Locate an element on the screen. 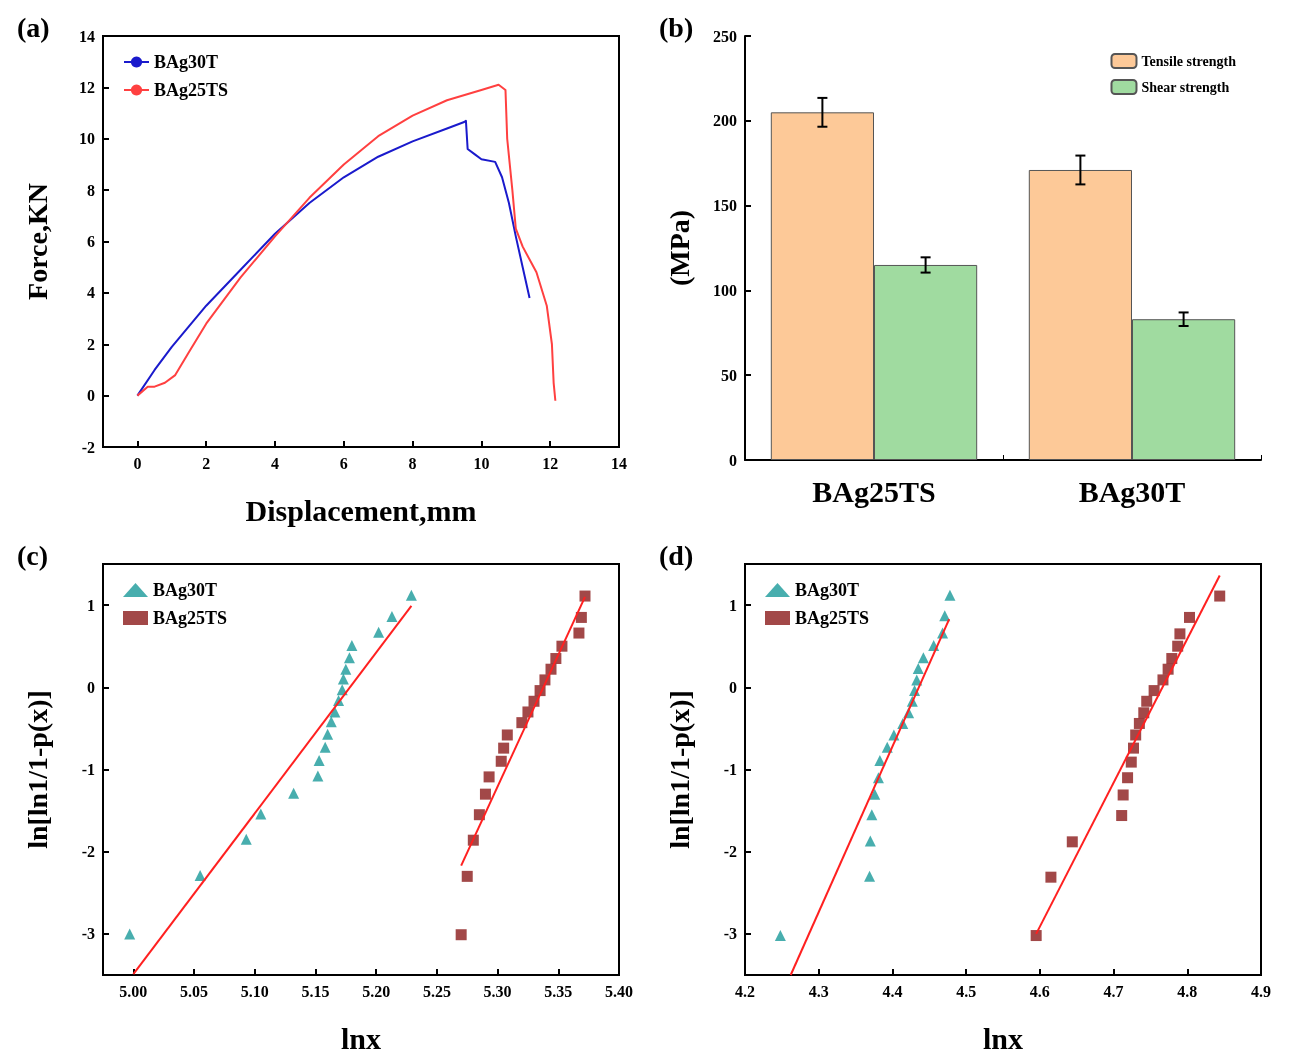 The image size is (1295, 1064). chart-title: (c) is located at coordinates (33, 555).